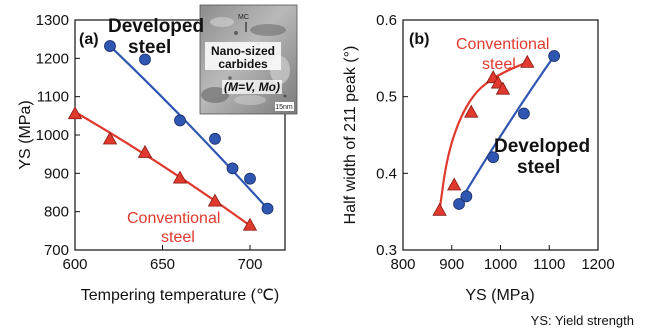 Image resolution: width=653 pixels, height=334 pixels. I want to click on x-tick-label: 900, so click(451, 264).